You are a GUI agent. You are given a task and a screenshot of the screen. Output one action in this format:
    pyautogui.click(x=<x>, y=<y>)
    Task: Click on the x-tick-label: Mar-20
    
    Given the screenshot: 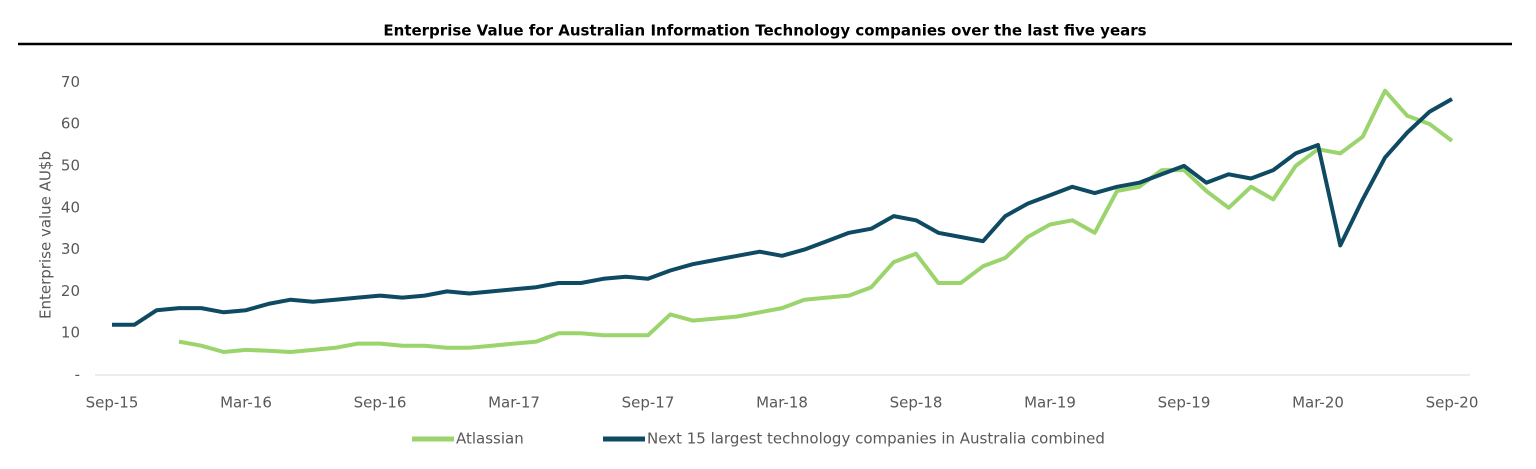 What is the action you would take?
    pyautogui.click(x=1318, y=403)
    